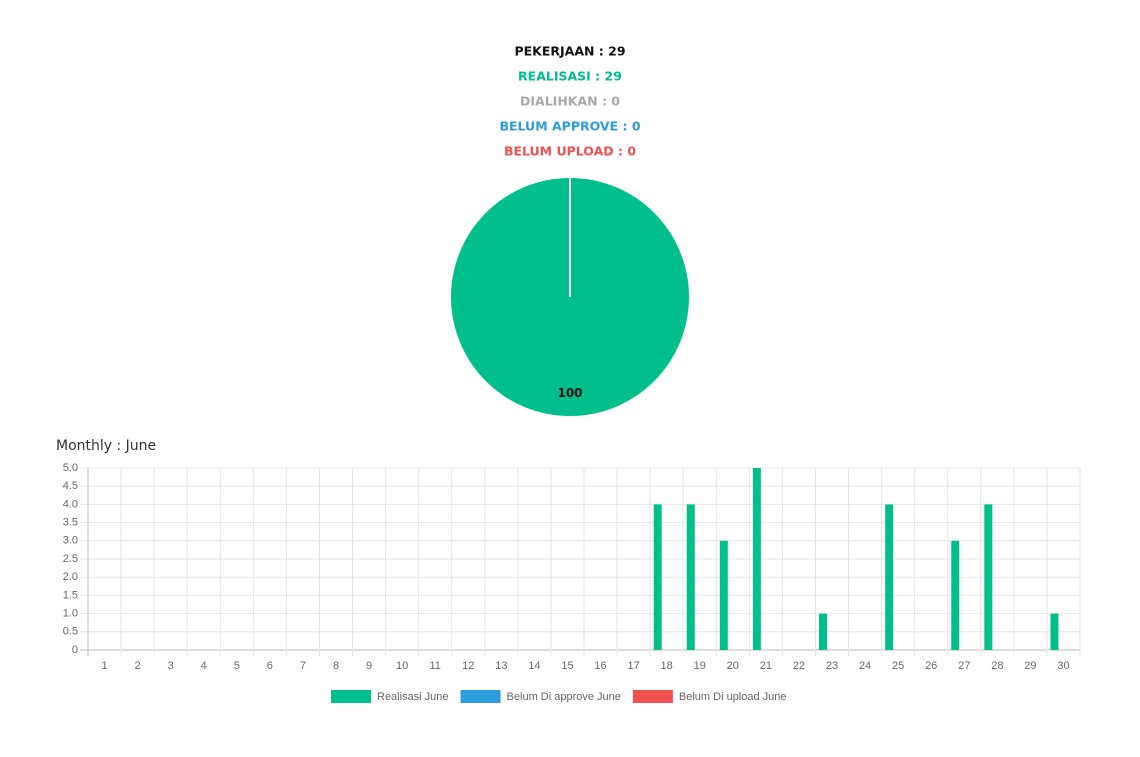 This screenshot has height=757, width=1140. What do you see at coordinates (70, 614) in the screenshot?
I see `y-tick-label: 1.0` at bounding box center [70, 614].